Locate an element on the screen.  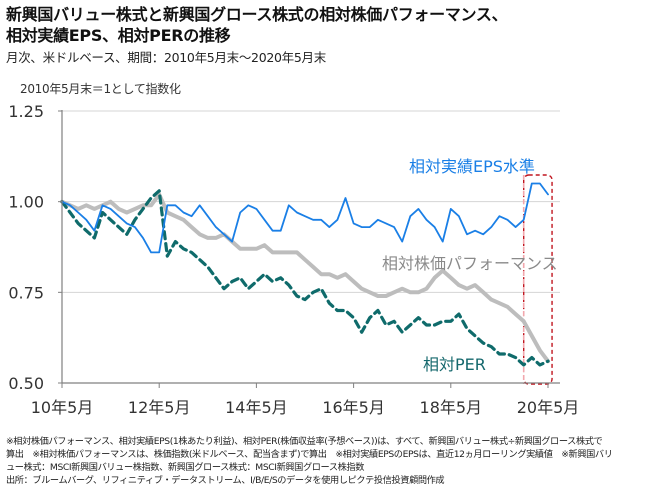
x-tick-label: 10年5月 is located at coordinates (62, 407).